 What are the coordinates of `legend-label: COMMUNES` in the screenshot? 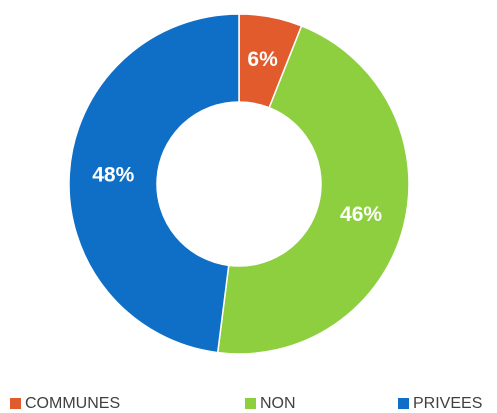 It's located at (72, 403).